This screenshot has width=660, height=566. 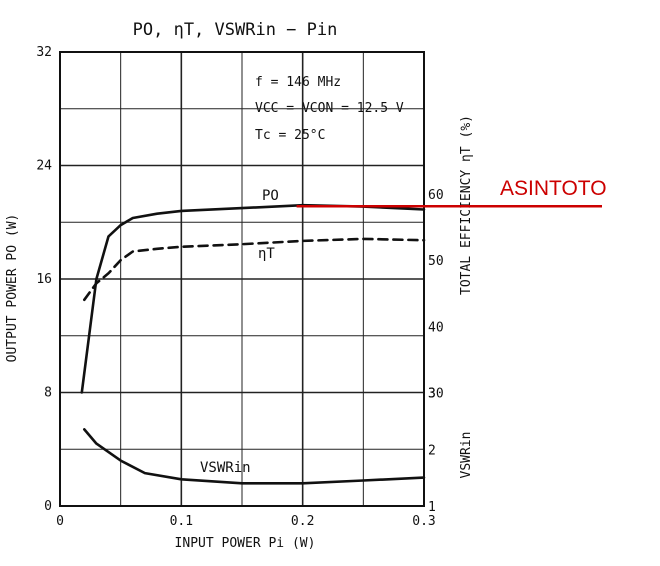 What do you see at coordinates (436, 195) in the screenshot?
I see `y-tick-label-efficiency: 60` at bounding box center [436, 195].